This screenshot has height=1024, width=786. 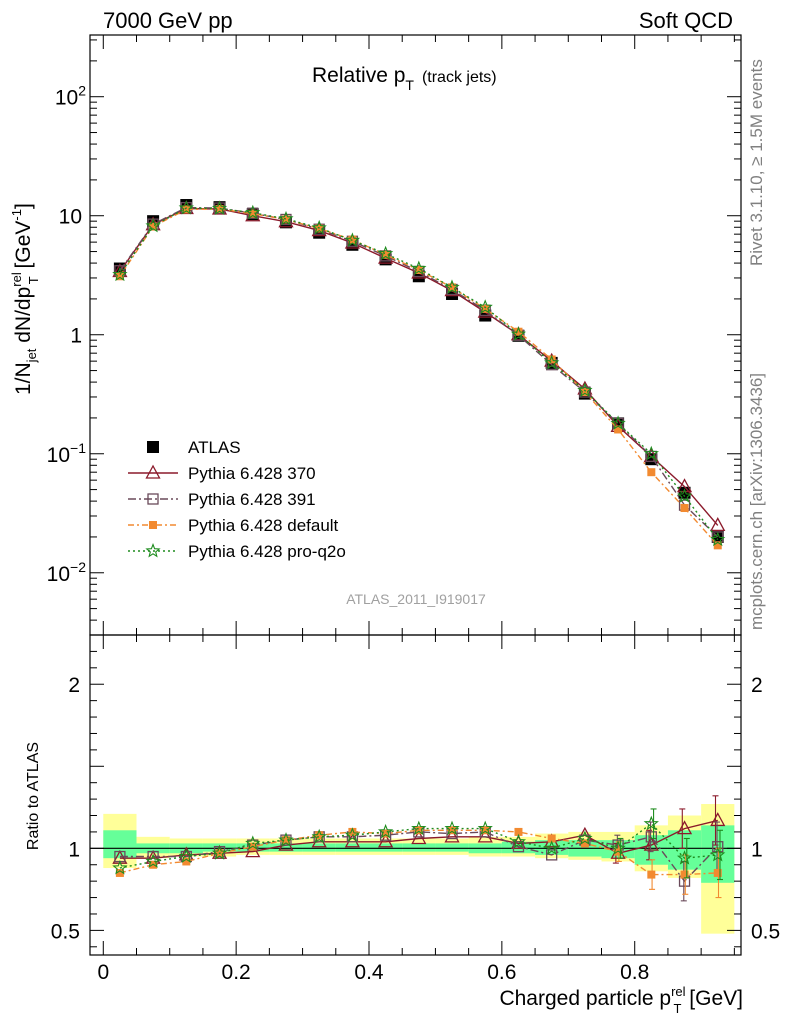 I want to click on bottom-y-tick-label-right: 0.5, so click(x=765, y=931).